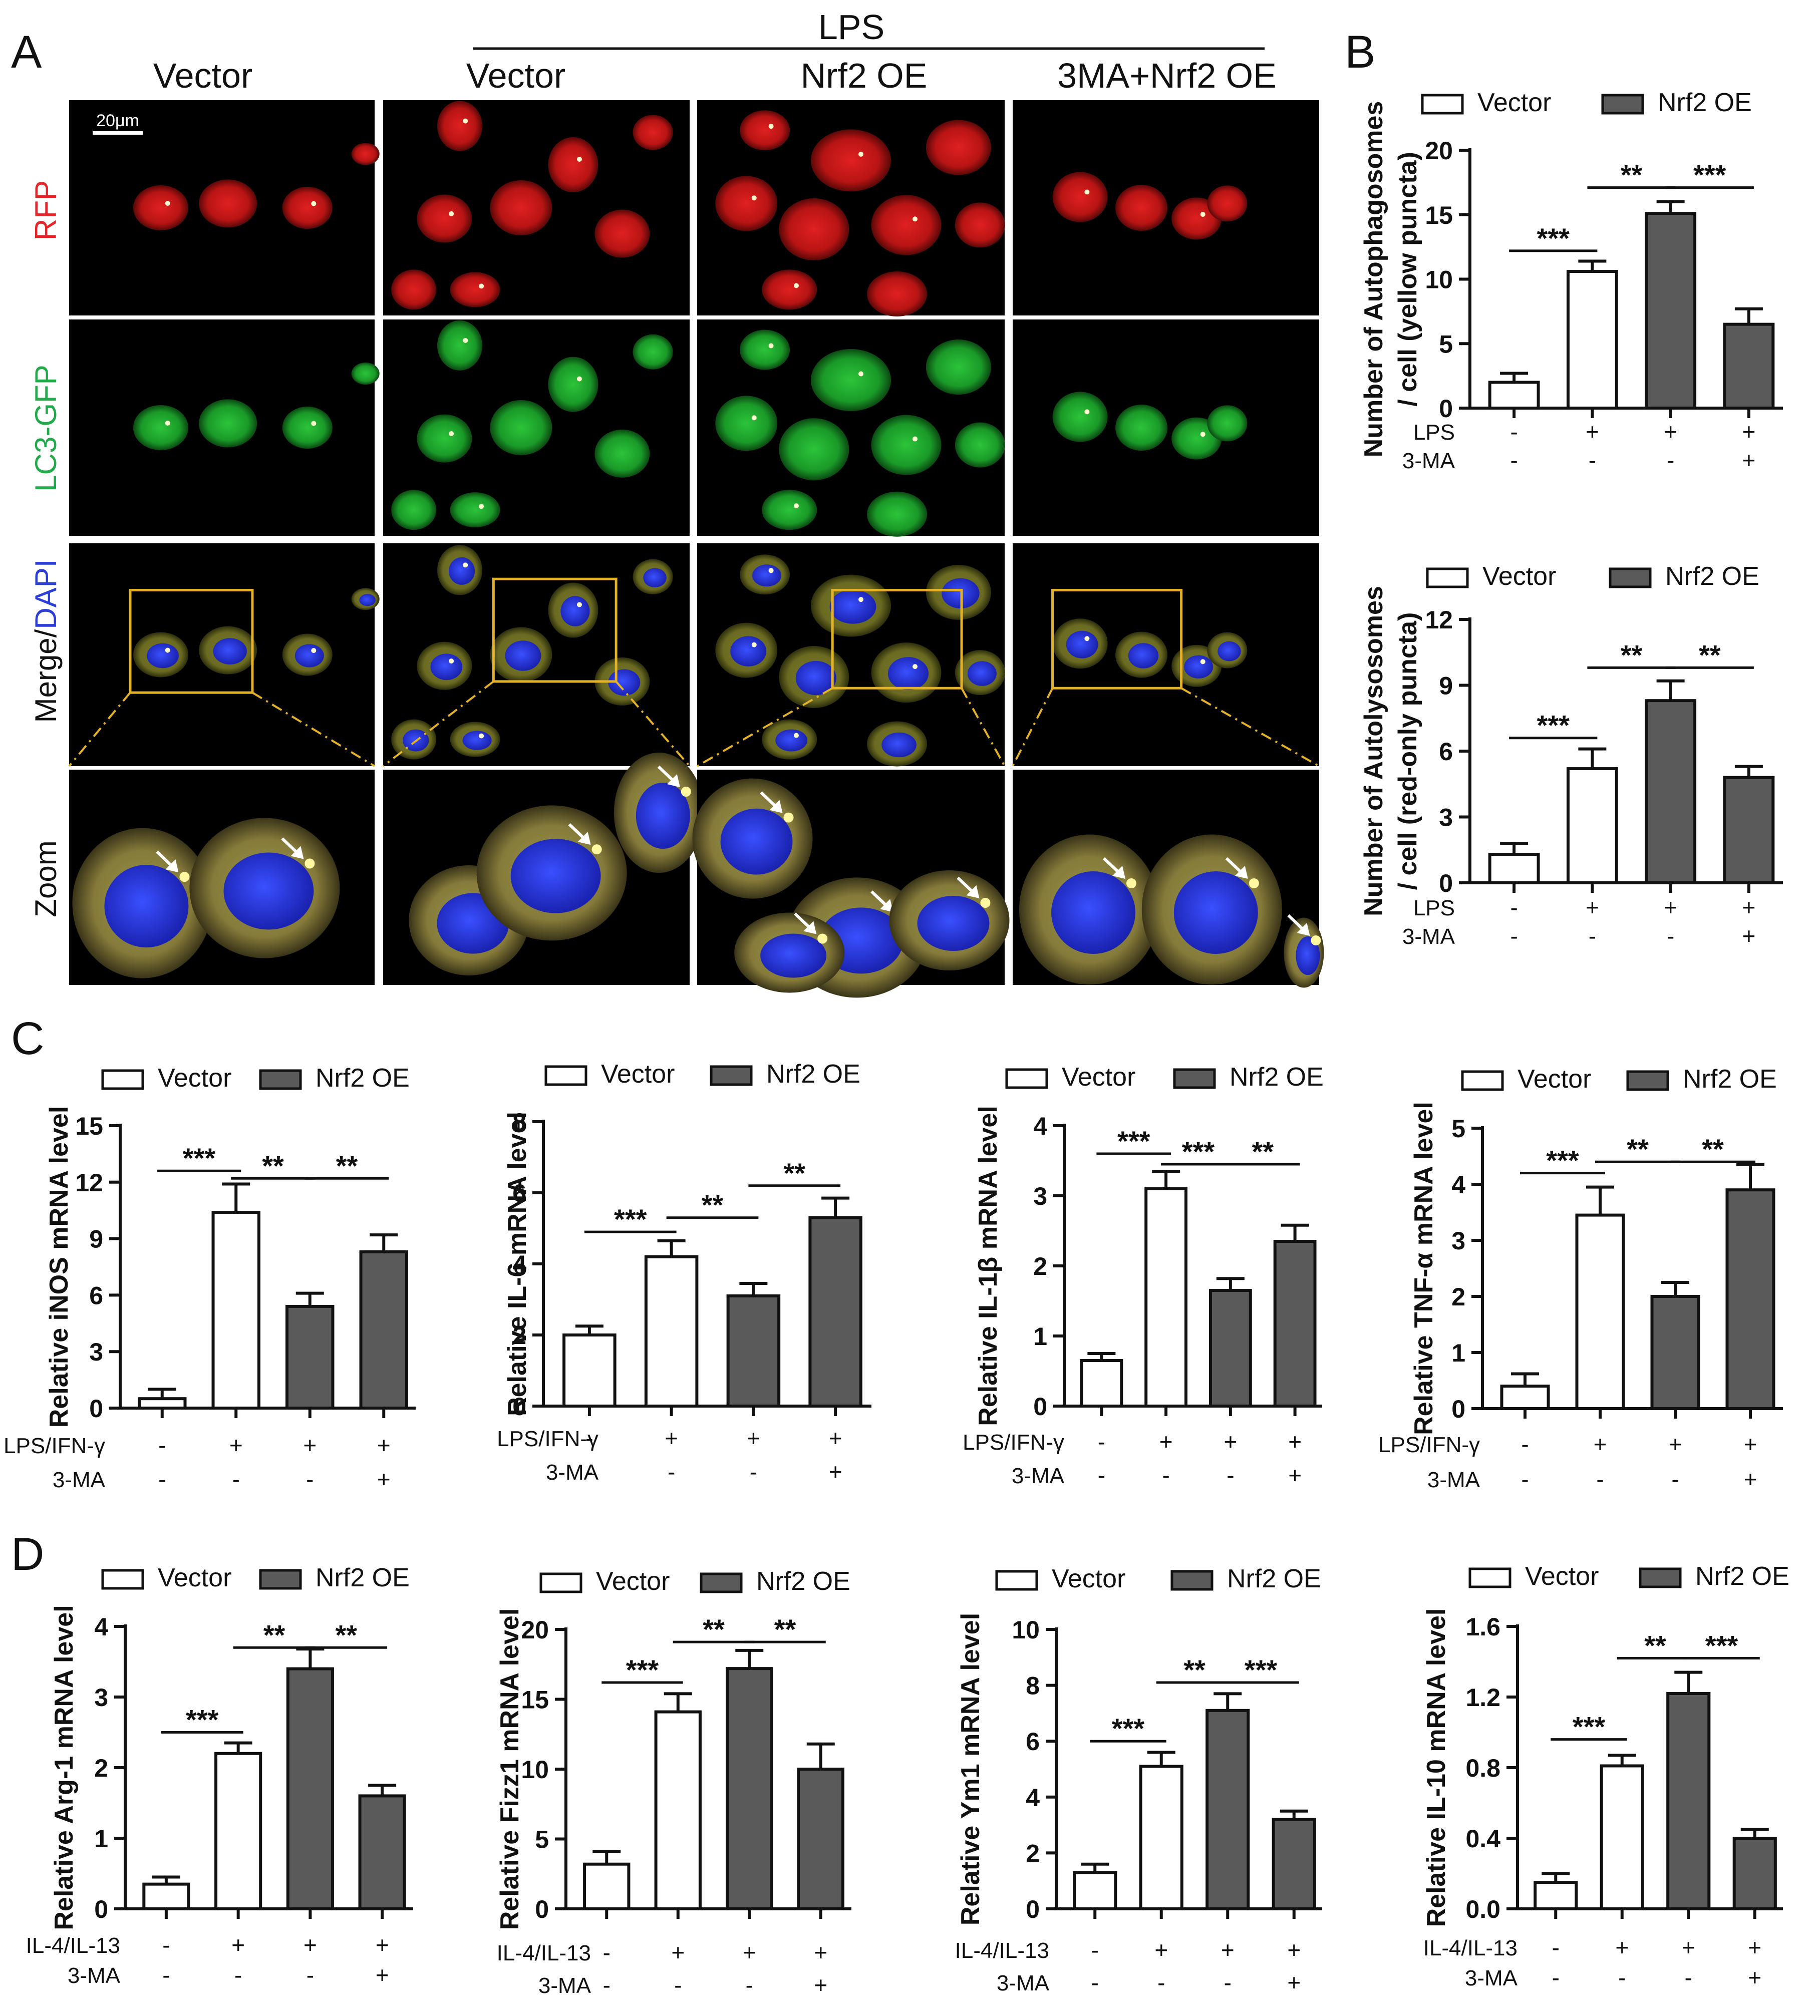 This screenshot has height=2016, width=1820. Describe the element at coordinates (1360, 53) in the screenshot. I see `panel-letter: B` at that location.